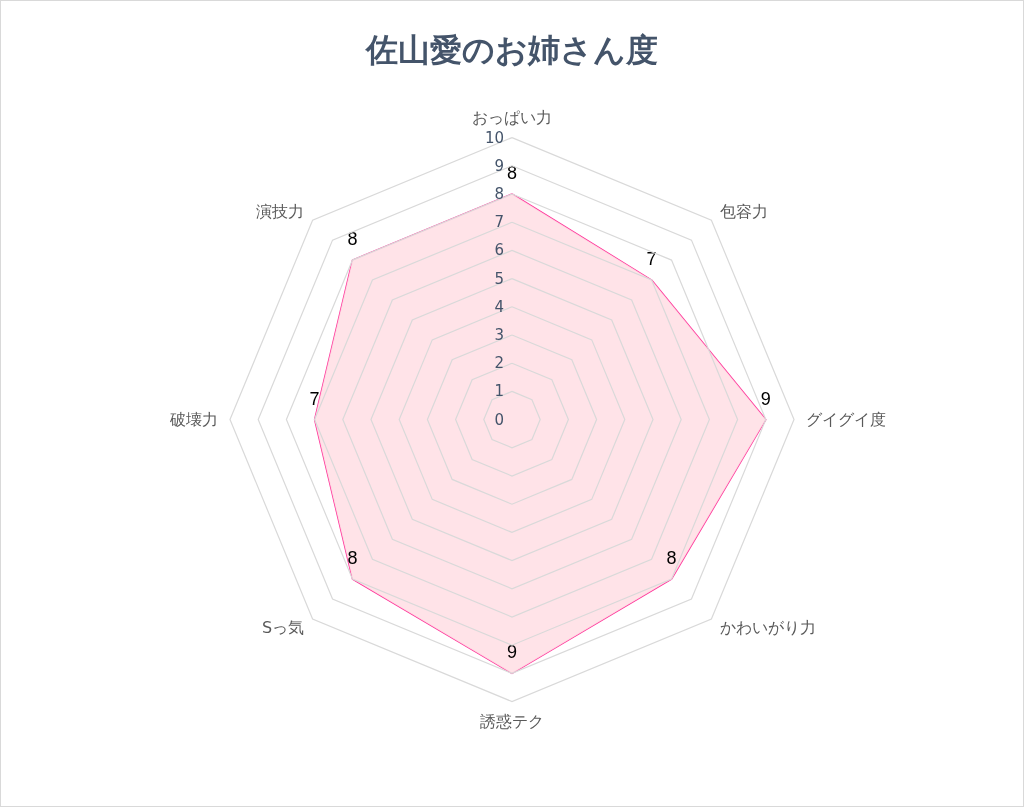  Describe the element at coordinates (767, 627) in the screenshot. I see `spoke-label: かわいがり力` at that location.